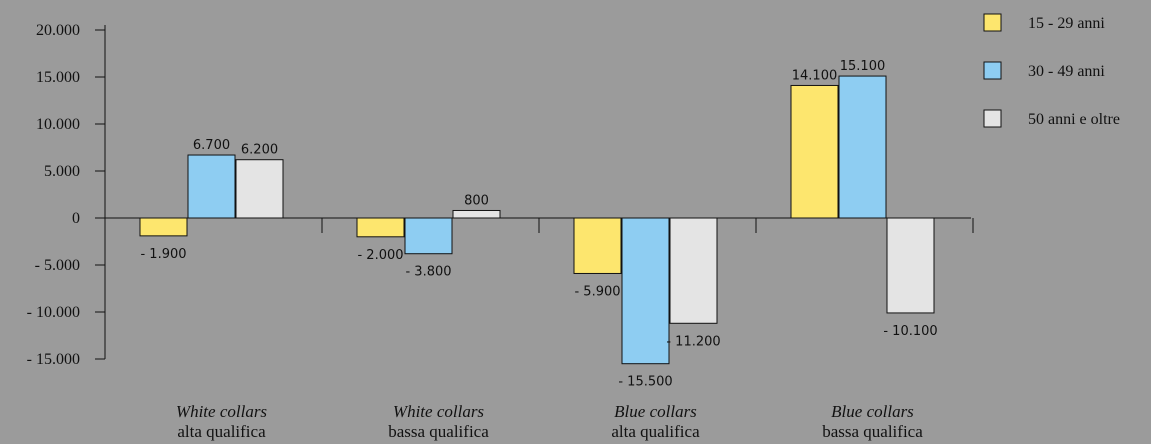 The width and height of the screenshot is (1151, 444). What do you see at coordinates (815, 75) in the screenshot?
I see `data-label: 14.100` at bounding box center [815, 75].